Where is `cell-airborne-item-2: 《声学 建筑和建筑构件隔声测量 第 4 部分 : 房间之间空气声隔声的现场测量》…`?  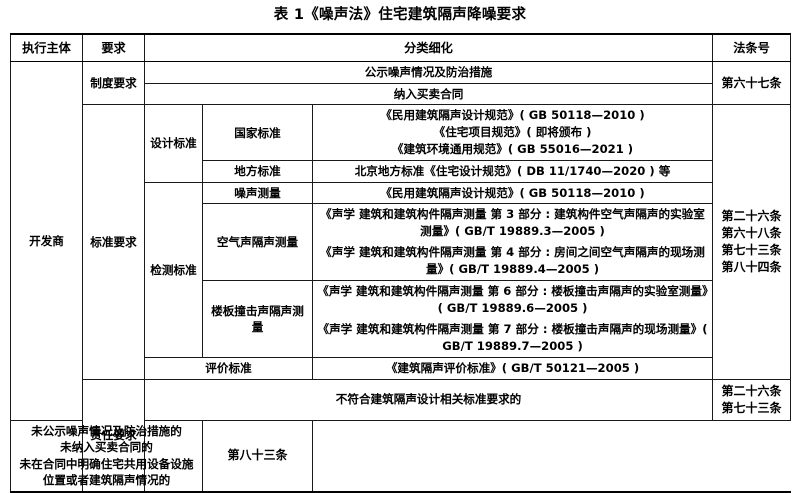
cell-airborne-item-2: 《声学 建筑和建筑构件隔声测量 第 4 部分 : 房间之间空气声隔声的现场测量》… is located at coordinates (512, 261).